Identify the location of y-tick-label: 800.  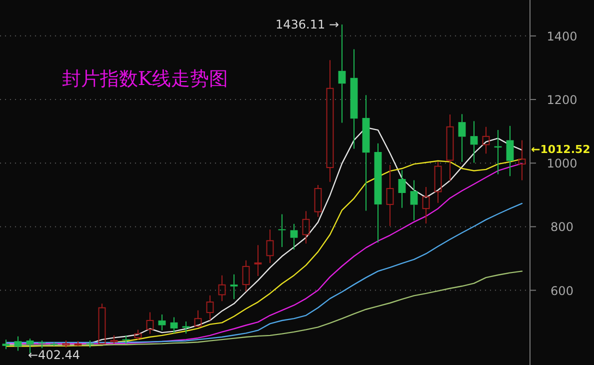
(562, 227).